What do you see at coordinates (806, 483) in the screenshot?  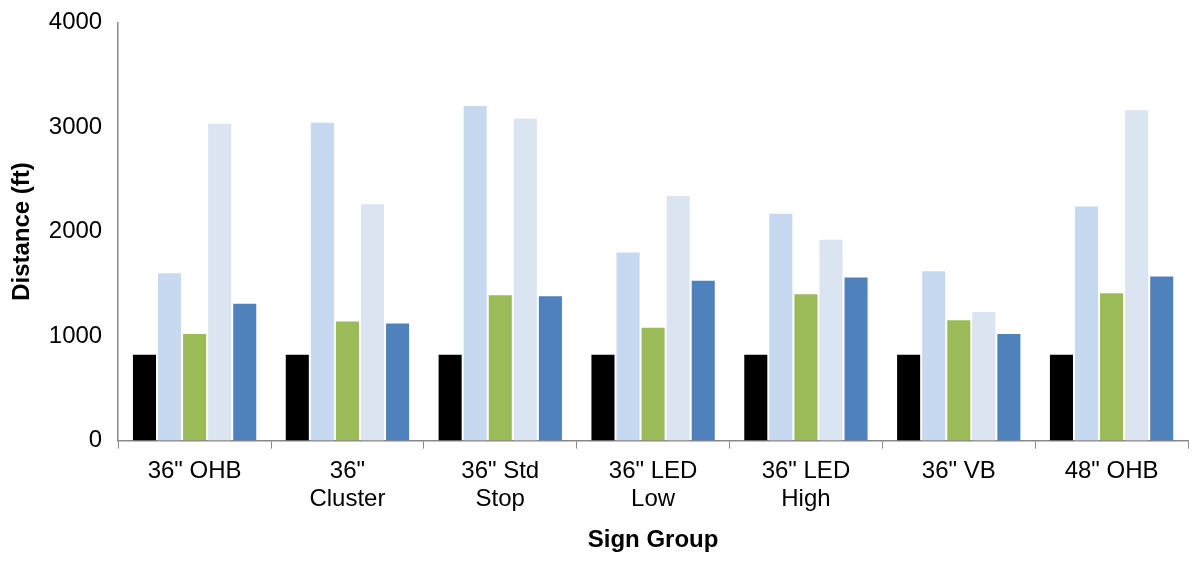 I see `x-tick-label: 36" LED High` at bounding box center [806, 483].